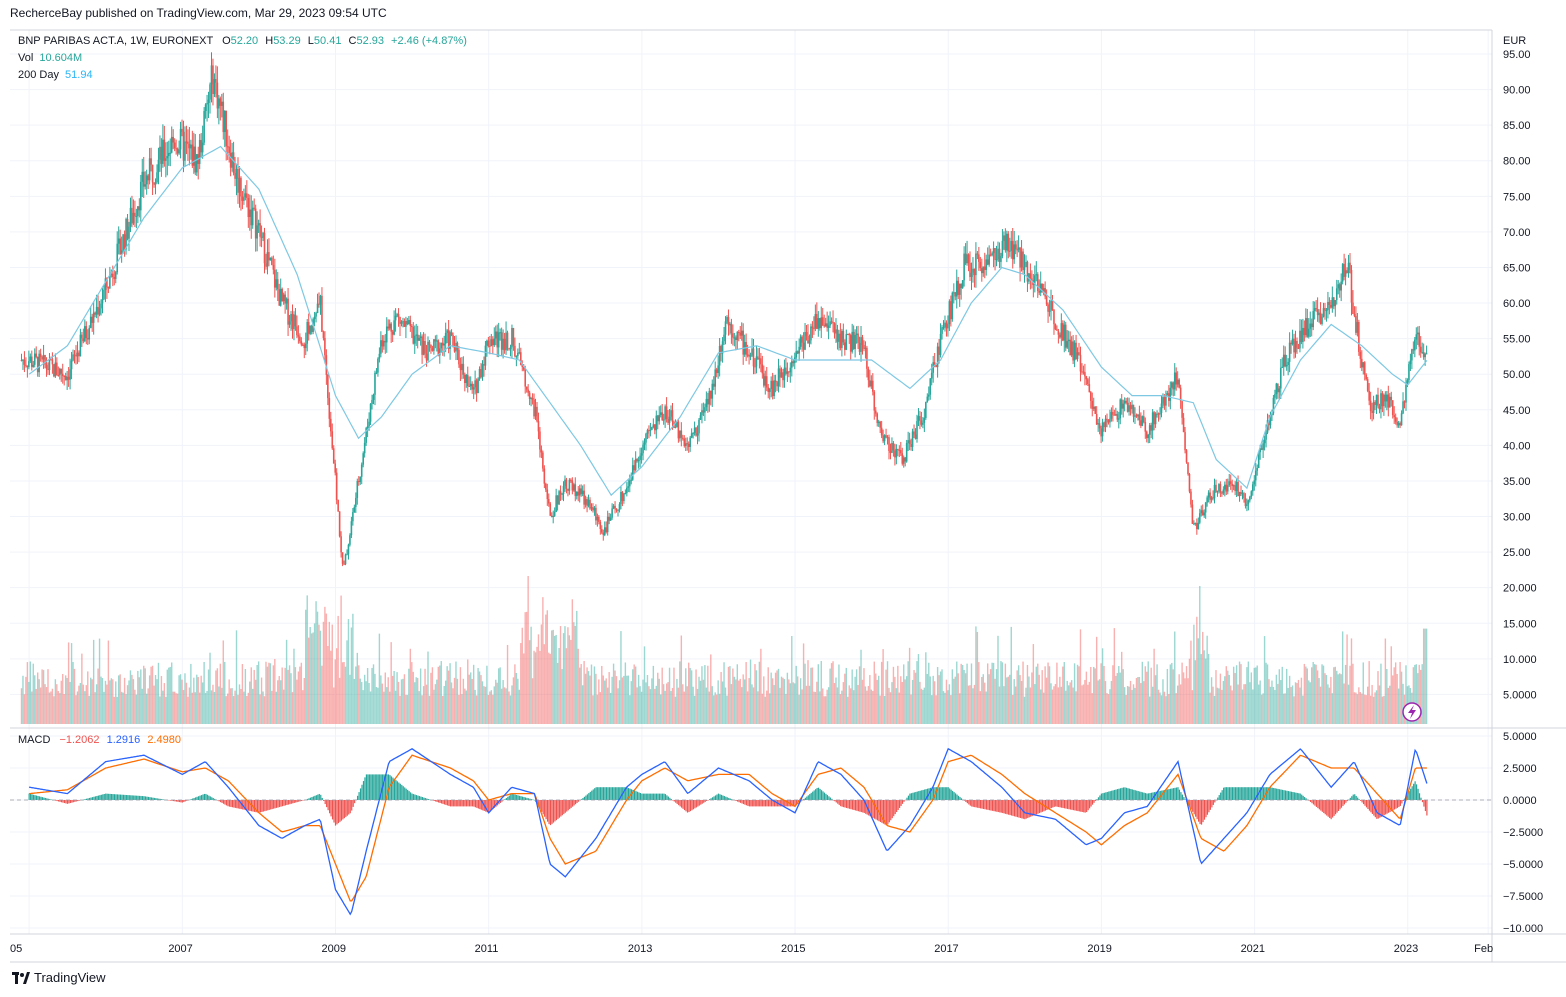  Describe the element at coordinates (55, 75) in the screenshot. I see `ma-legend: 200 Day 51.94` at that location.